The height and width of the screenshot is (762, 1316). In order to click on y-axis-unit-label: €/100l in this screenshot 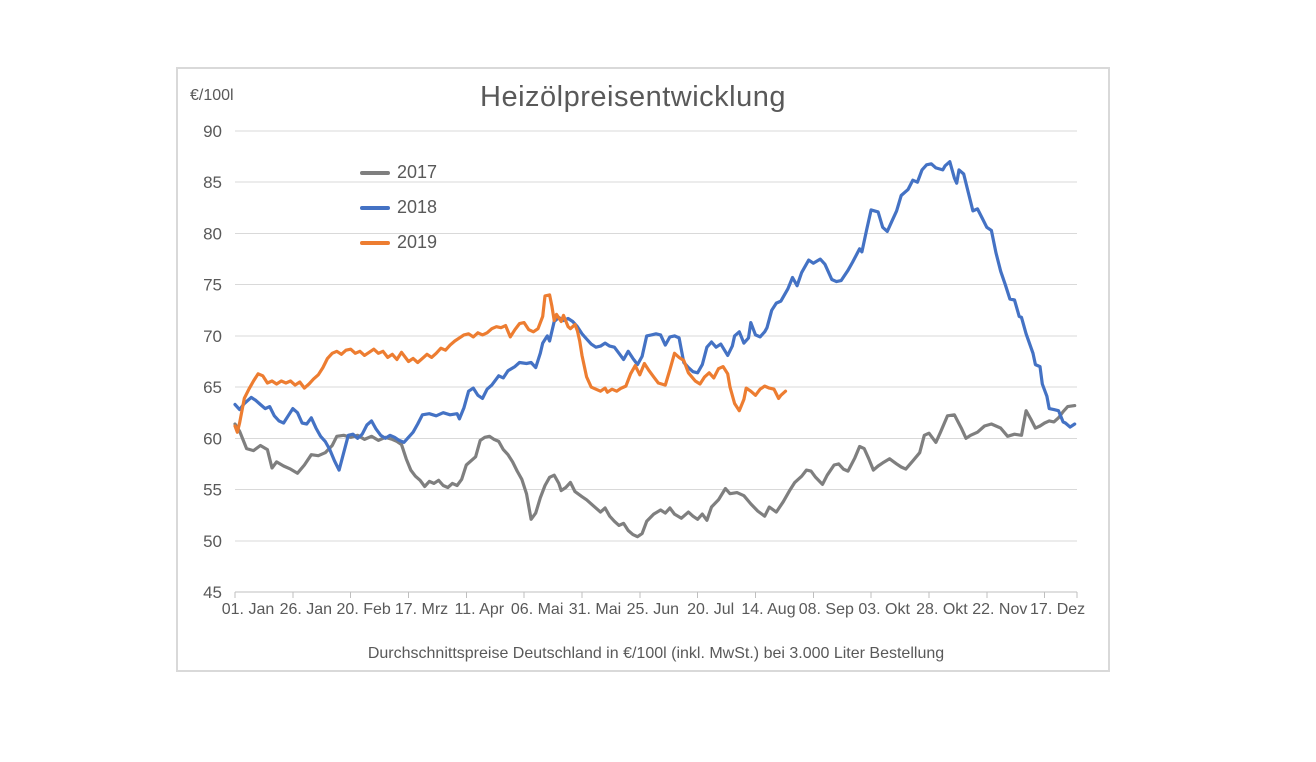, I will do `click(212, 95)`.